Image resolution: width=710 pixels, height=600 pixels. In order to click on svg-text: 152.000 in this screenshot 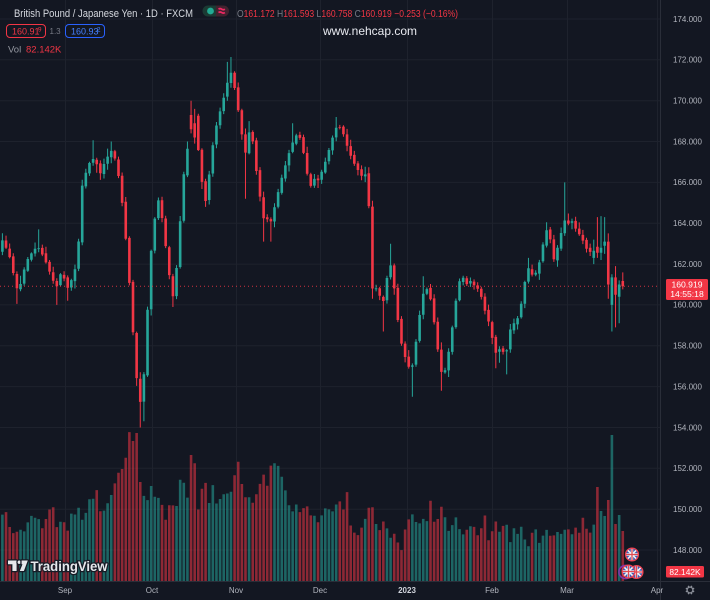, I will do `click(687, 468)`.